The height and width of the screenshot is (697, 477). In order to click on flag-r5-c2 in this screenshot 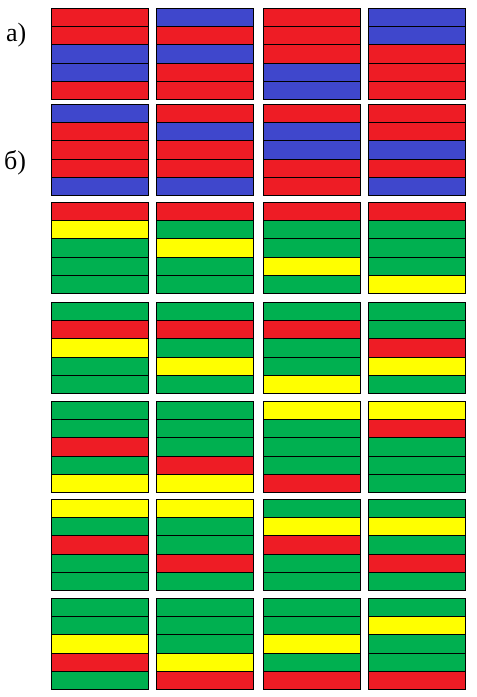, I will do `click(205, 447)`.